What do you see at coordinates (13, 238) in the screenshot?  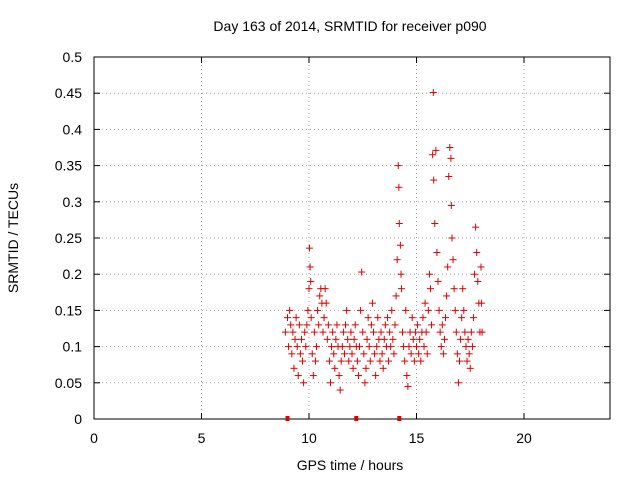 I see `y-axis-label: SRMTID / TECUs` at bounding box center [13, 238].